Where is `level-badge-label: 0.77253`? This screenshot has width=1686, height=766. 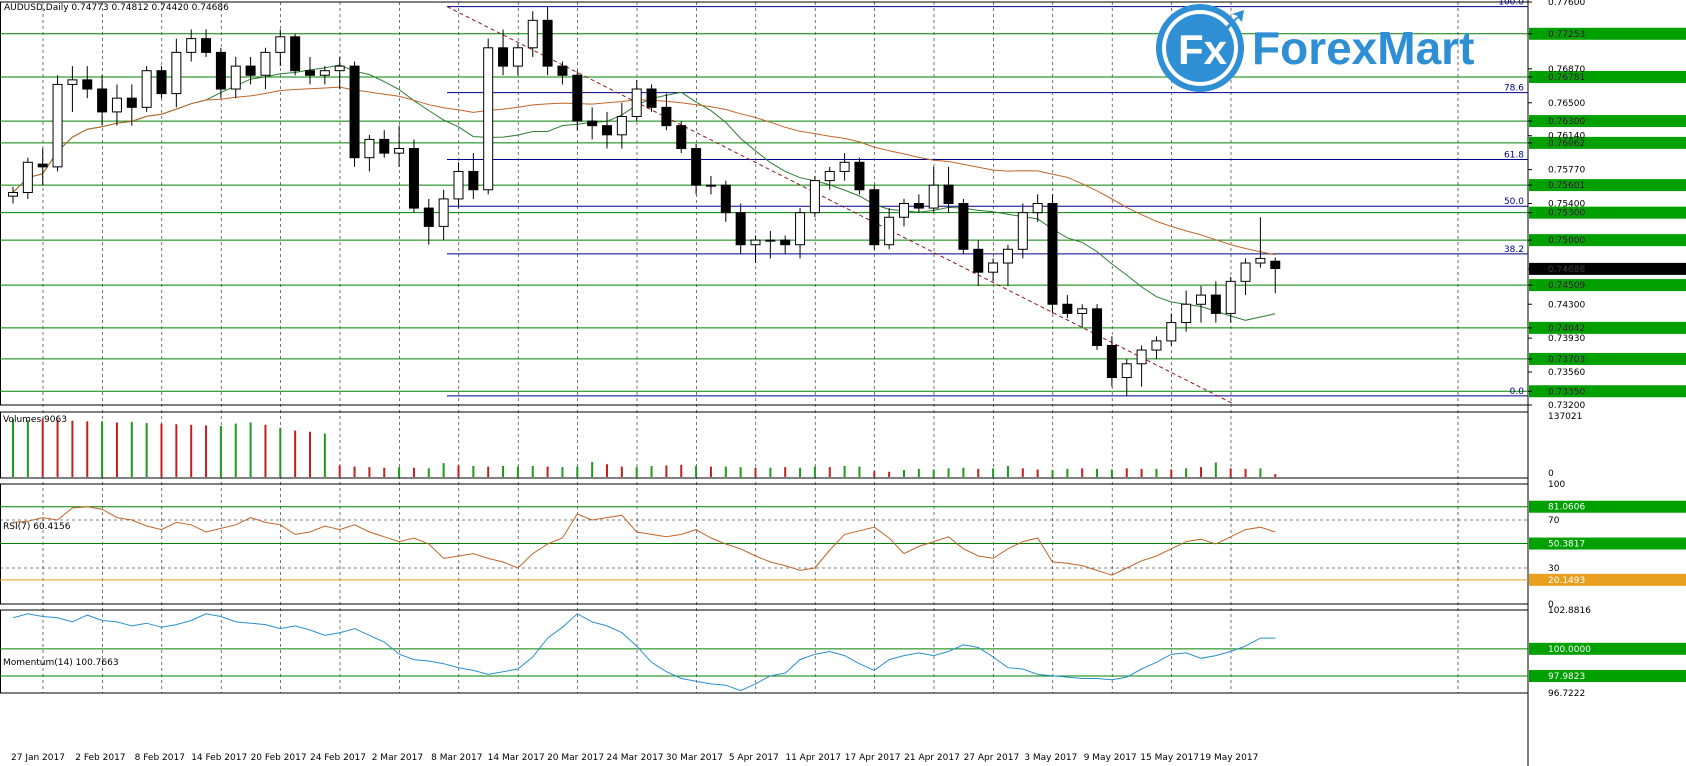
level-badge-label: 0.77253 is located at coordinates (1566, 35).